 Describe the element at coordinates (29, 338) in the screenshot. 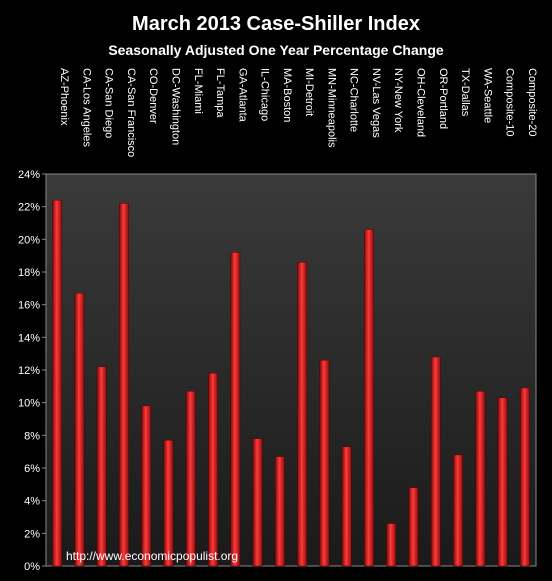

I see `y-tick-label: 14%` at that location.